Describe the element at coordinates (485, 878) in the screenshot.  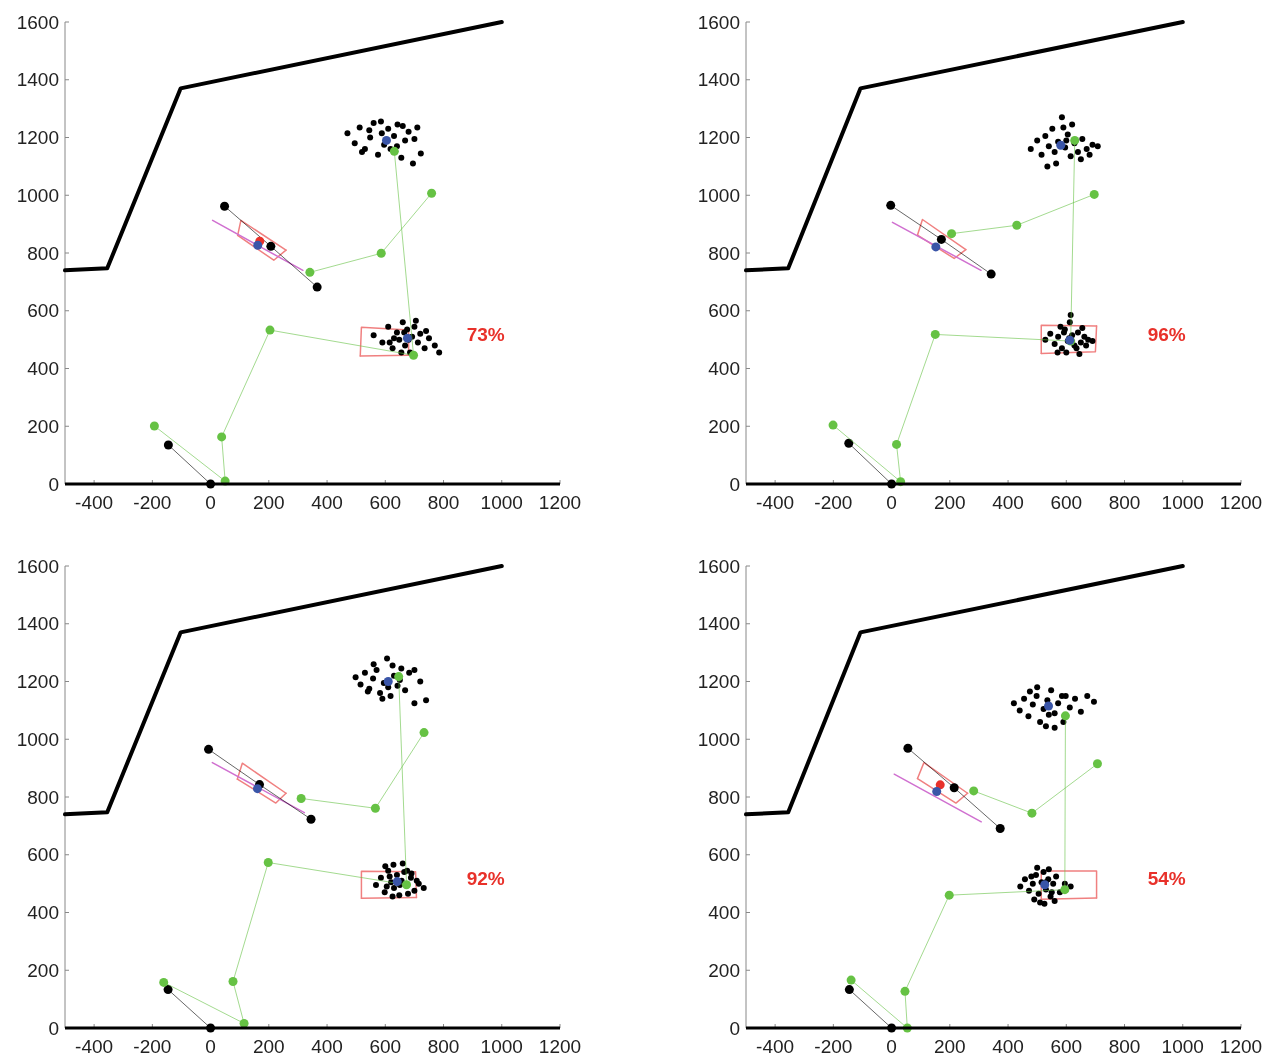
I see `annotation: 92%` at that location.